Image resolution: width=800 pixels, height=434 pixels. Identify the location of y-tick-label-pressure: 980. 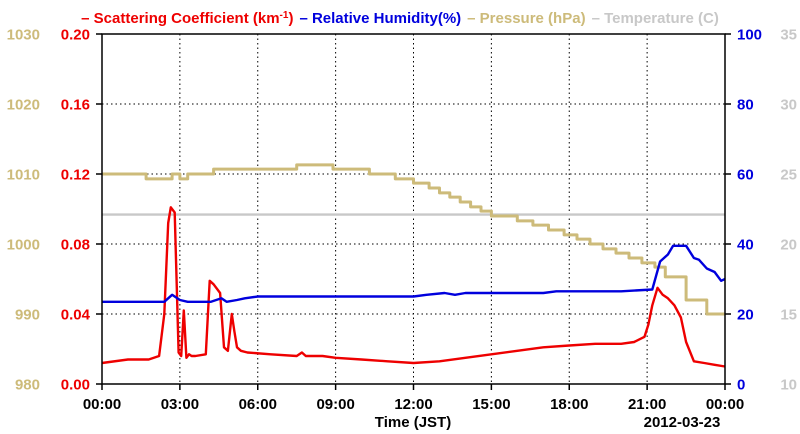
(27, 385).